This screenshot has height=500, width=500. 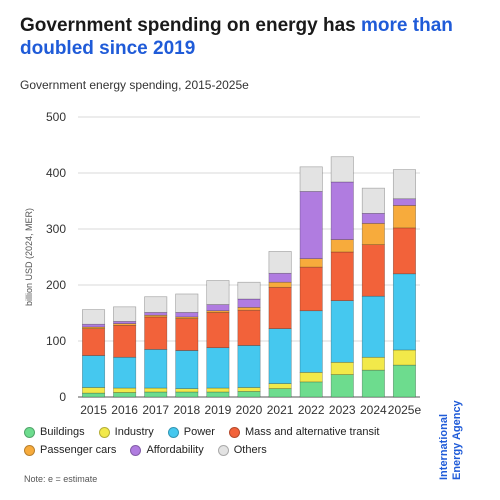 I want to click on x-tick-label: 2018, so click(x=186, y=410).